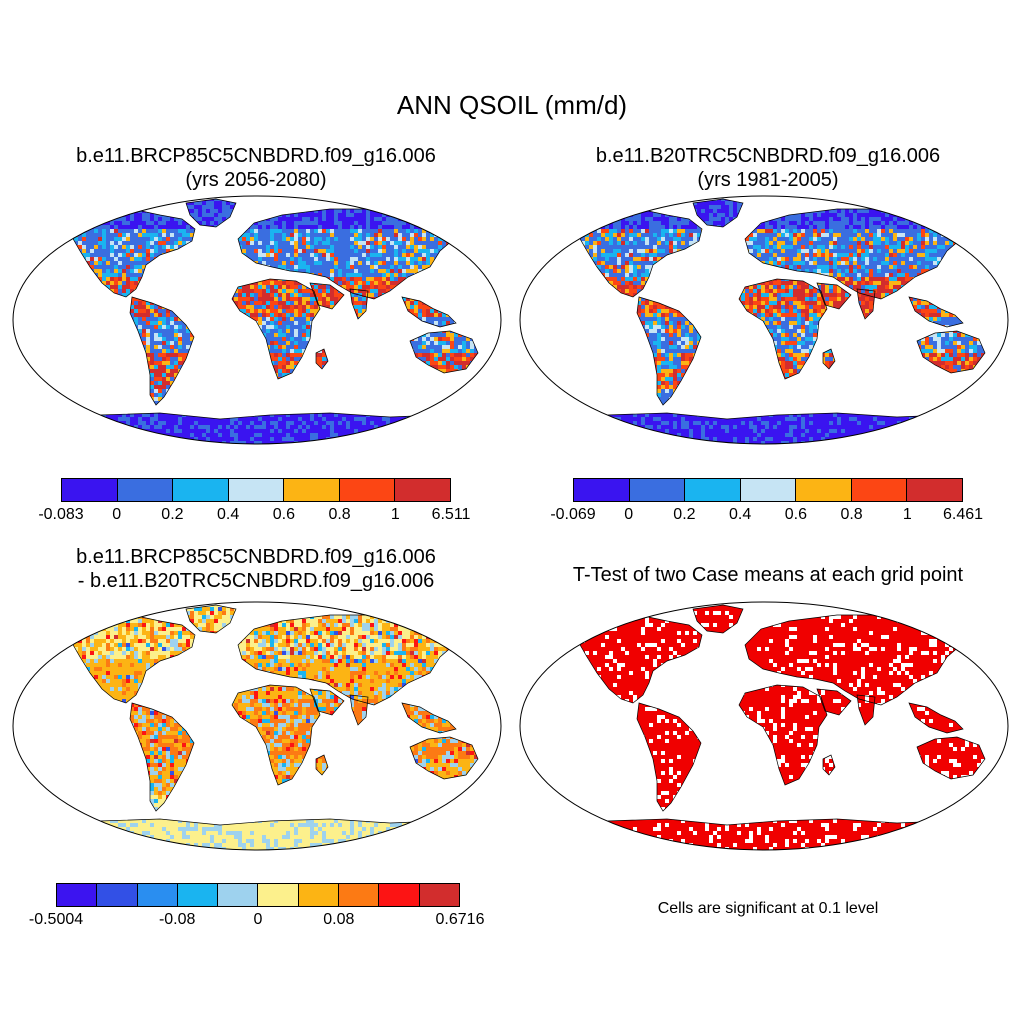 This screenshot has height=1024, width=1024. I want to click on panel-future-title-years: (yrs 2056-2080), so click(256, 180).